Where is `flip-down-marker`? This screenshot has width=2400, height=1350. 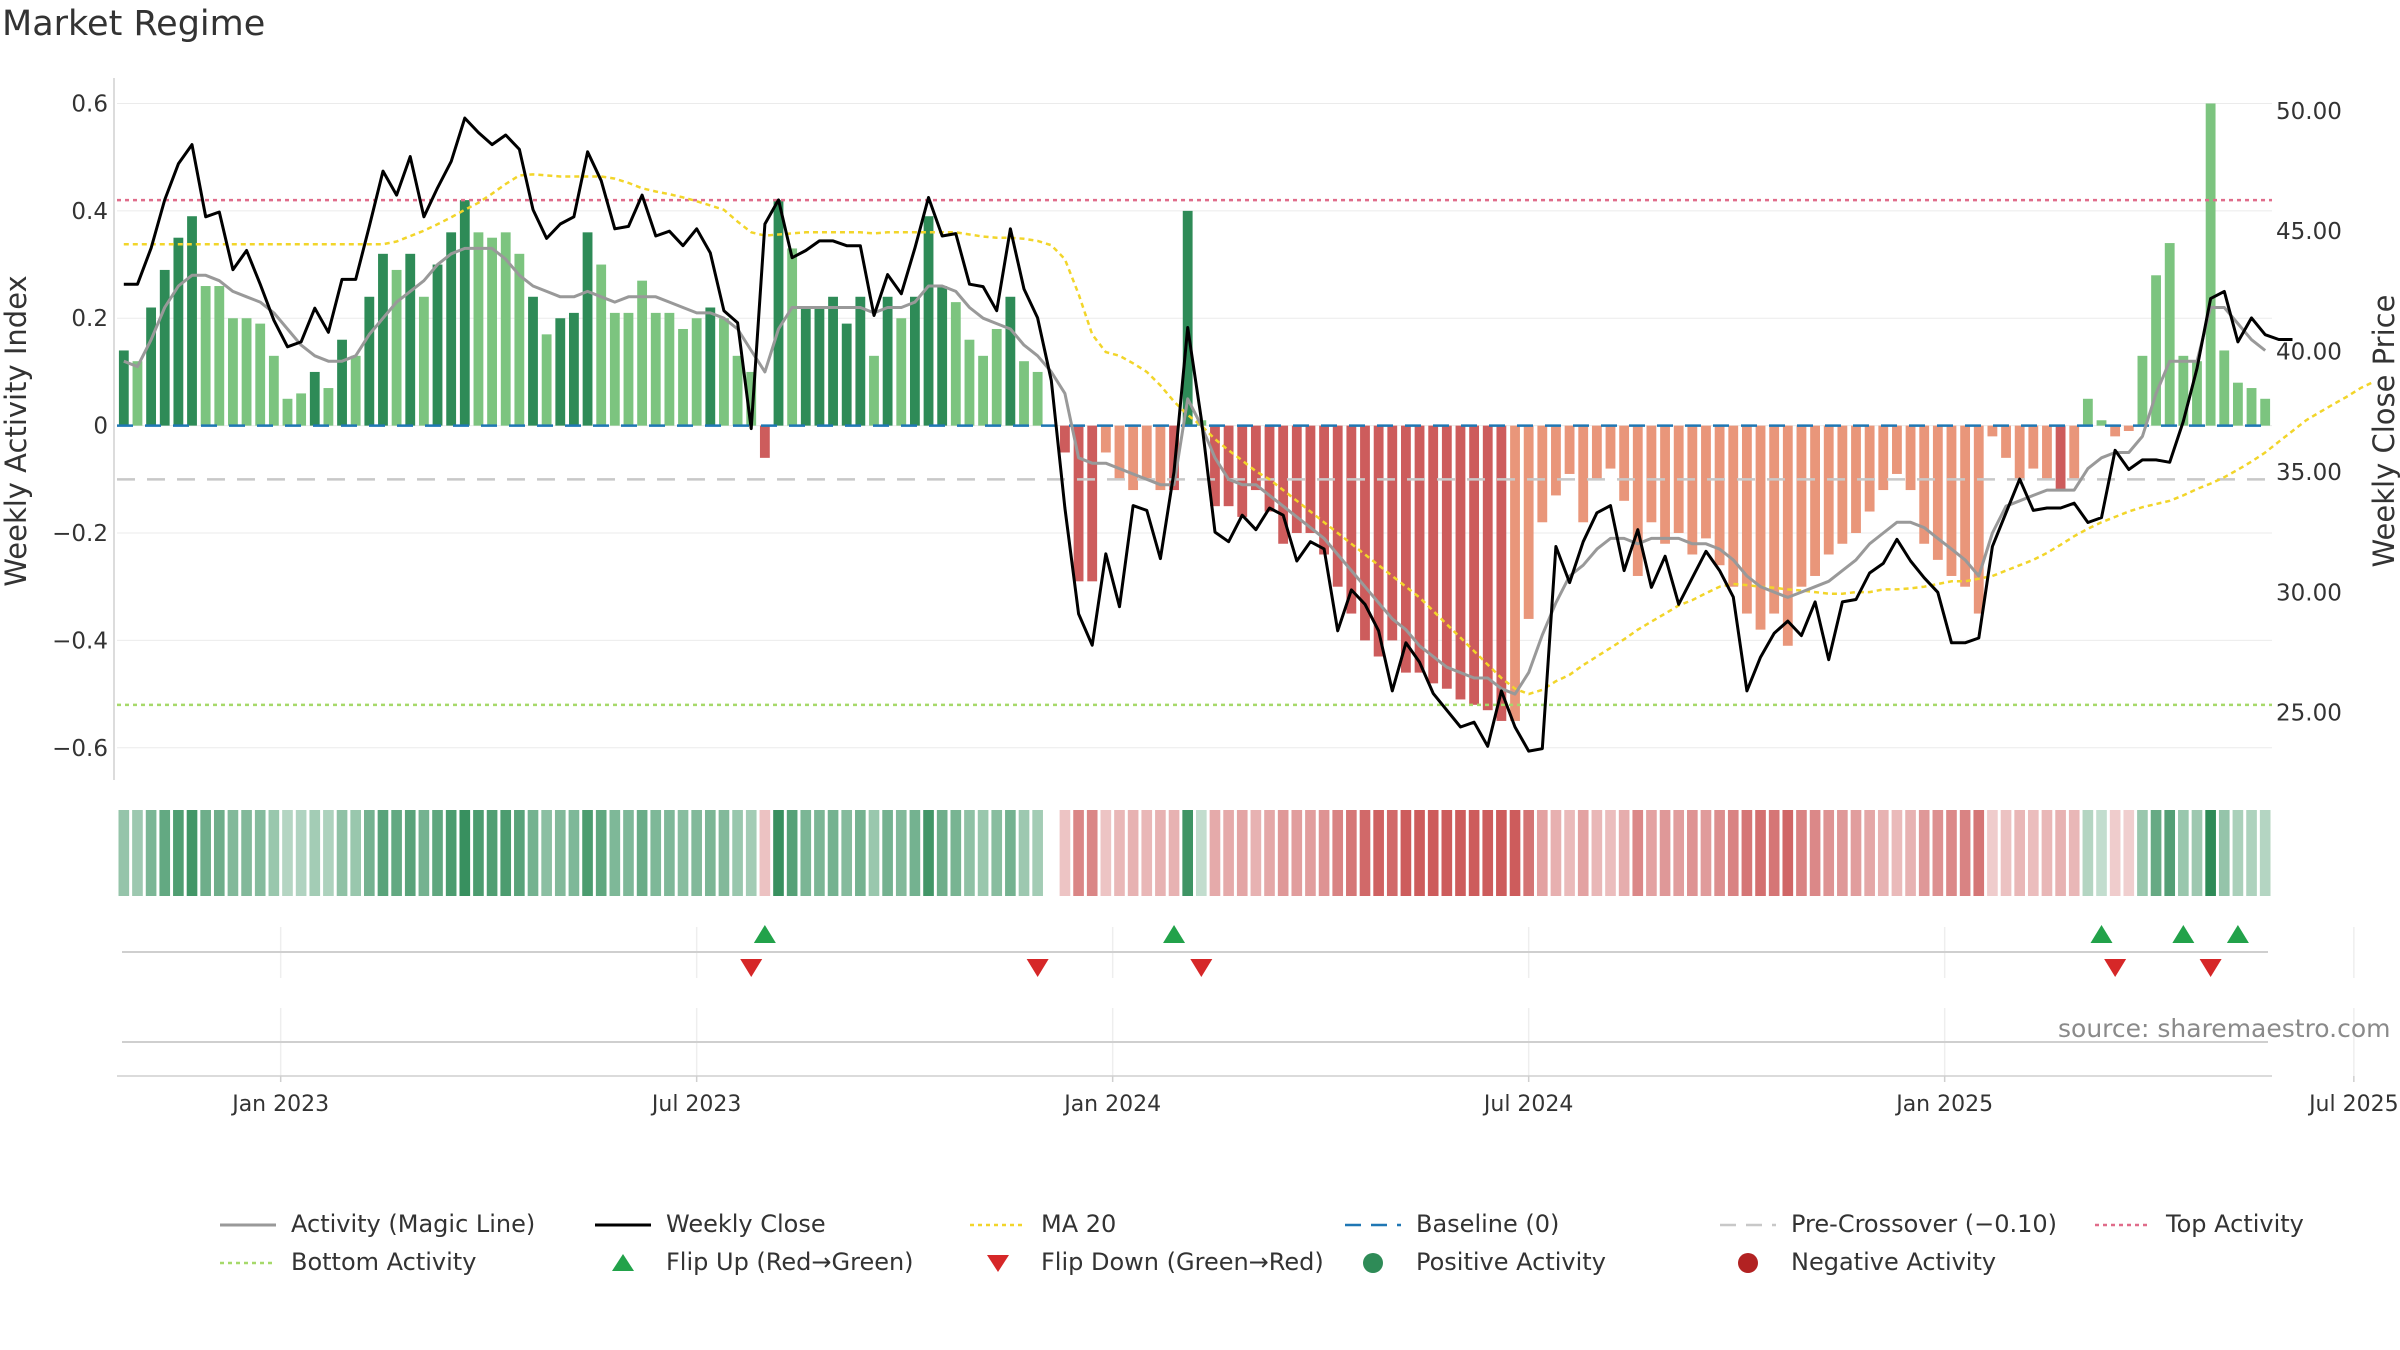 flip-down-marker is located at coordinates (1201, 968).